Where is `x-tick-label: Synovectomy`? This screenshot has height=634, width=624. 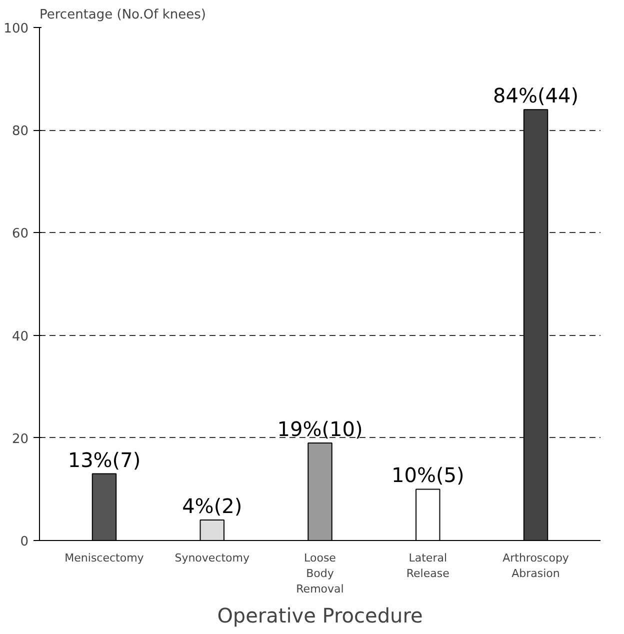 x-tick-label: Synovectomy is located at coordinates (212, 558).